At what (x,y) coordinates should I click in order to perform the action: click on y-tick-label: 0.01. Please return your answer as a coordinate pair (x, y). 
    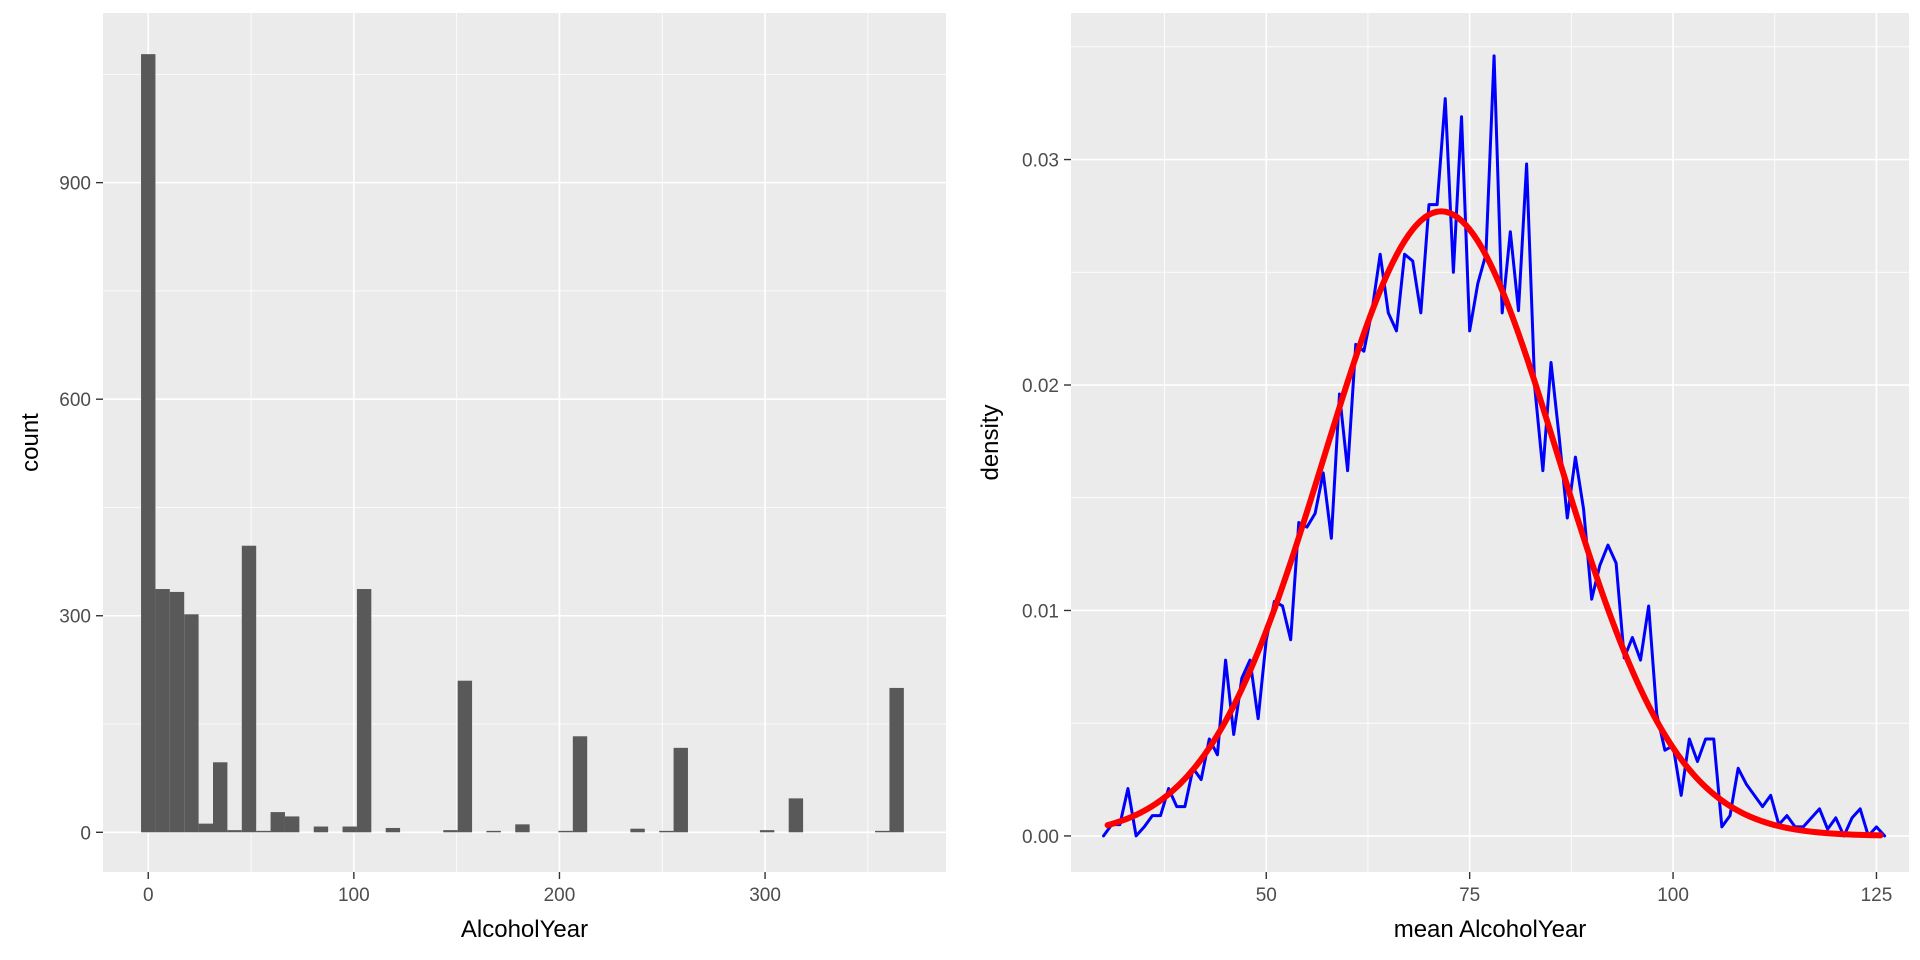
    Looking at the image, I should click on (1040, 611).